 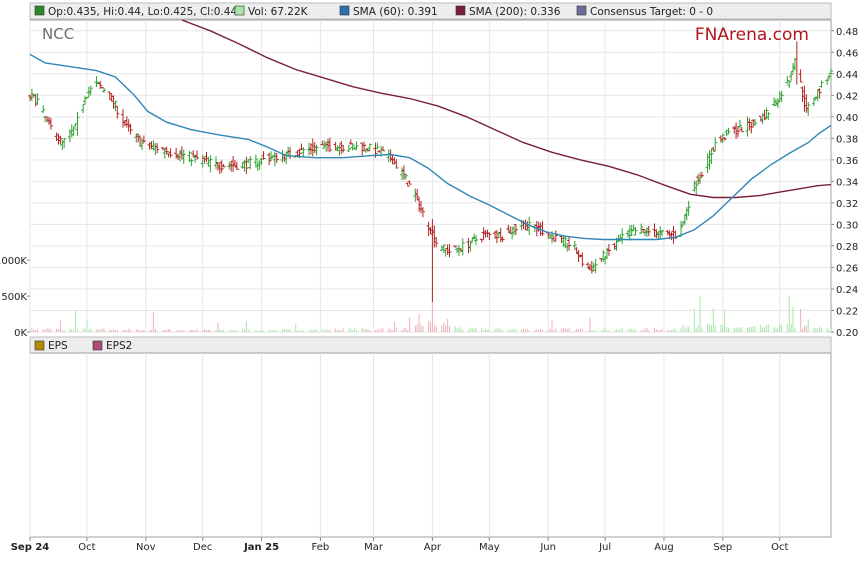 I want to click on x-tick-label: Nov, so click(x=146, y=547).